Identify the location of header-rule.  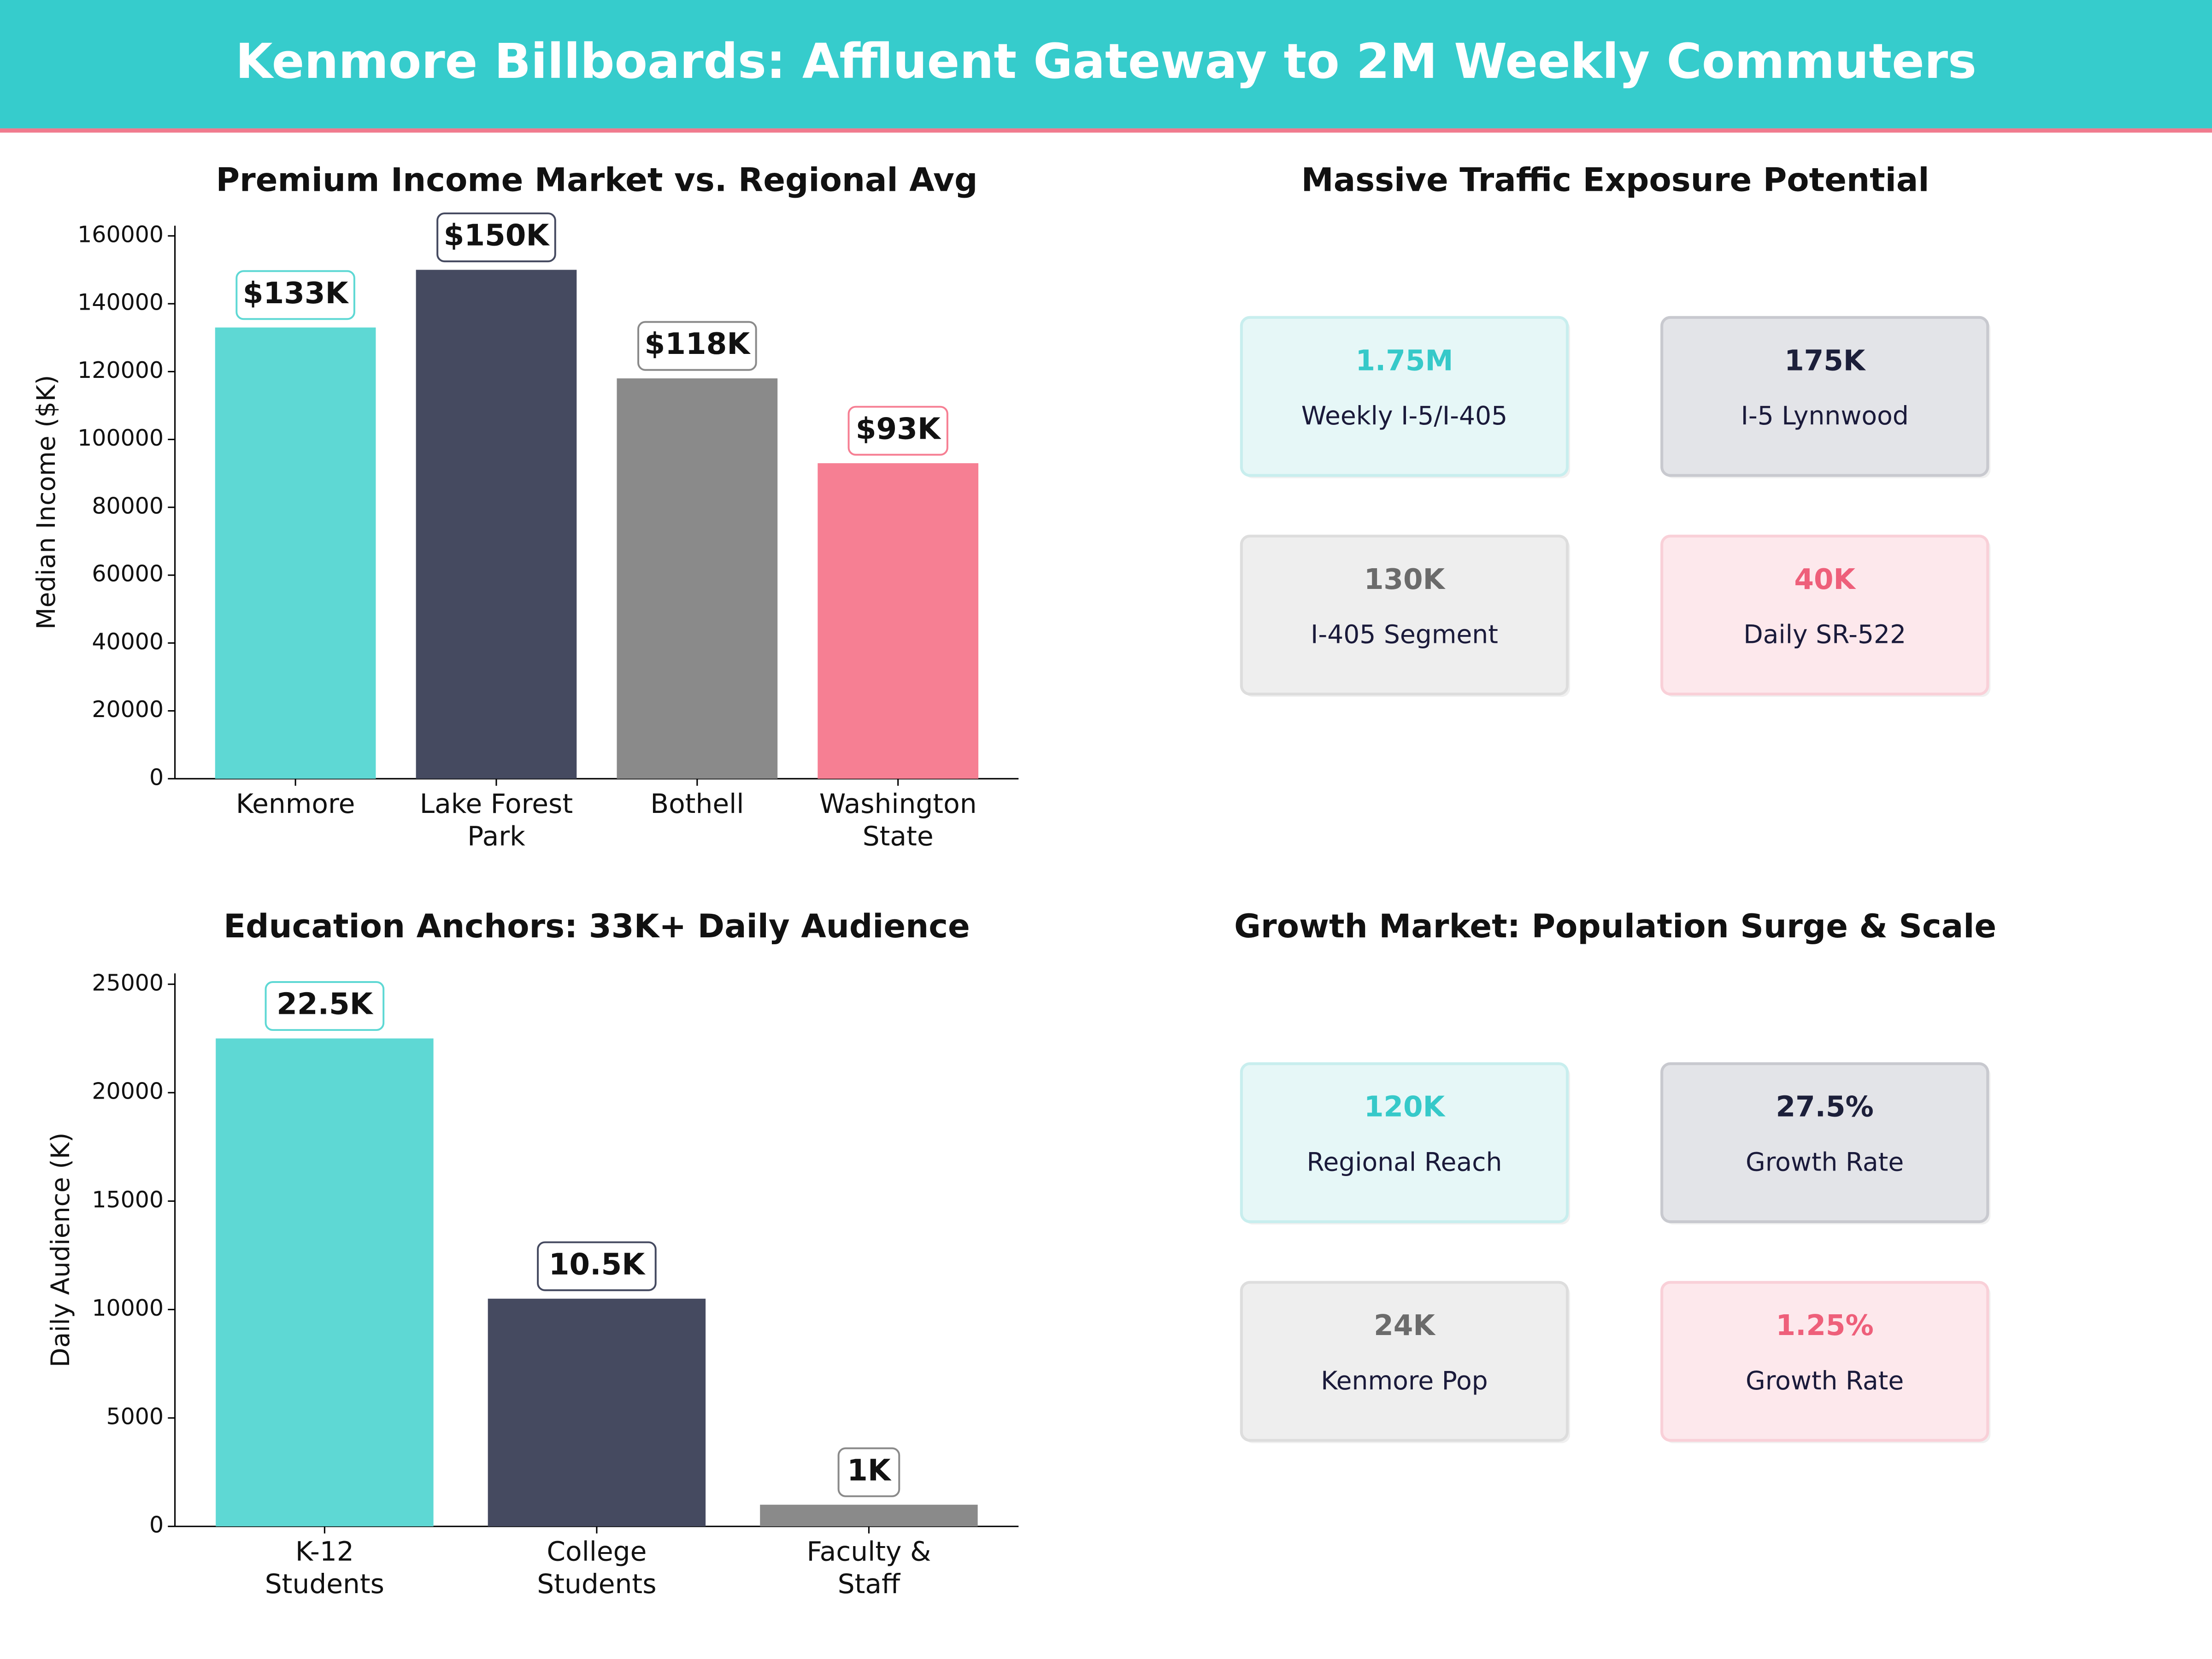
(1106, 130).